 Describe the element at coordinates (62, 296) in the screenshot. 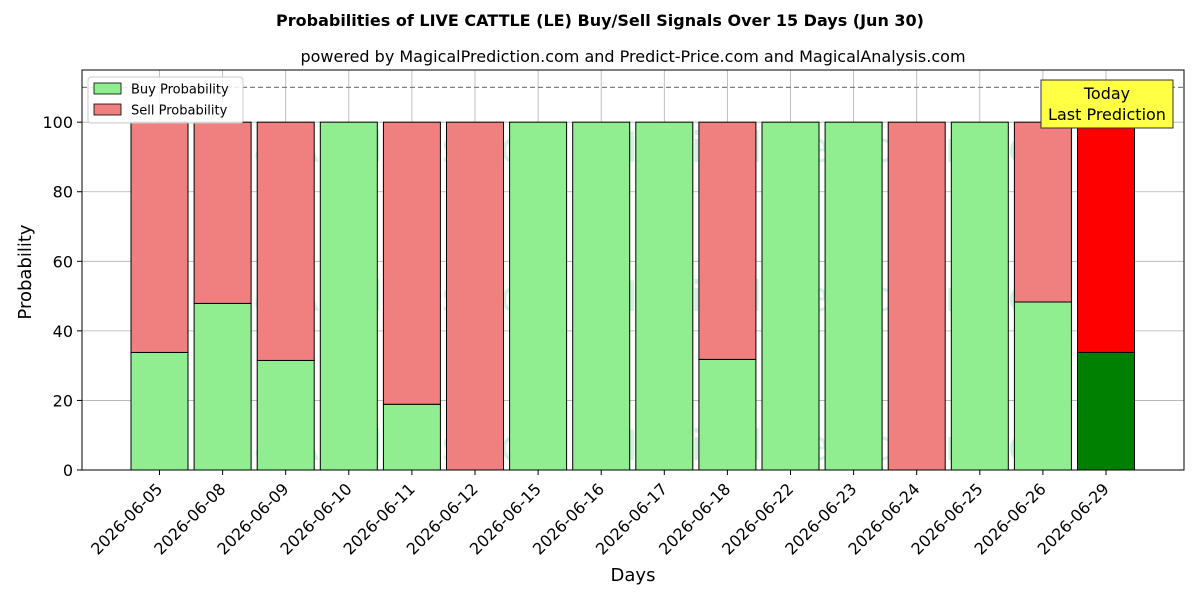

I see `y-ticks: 0 20 40 60 80 100` at that location.